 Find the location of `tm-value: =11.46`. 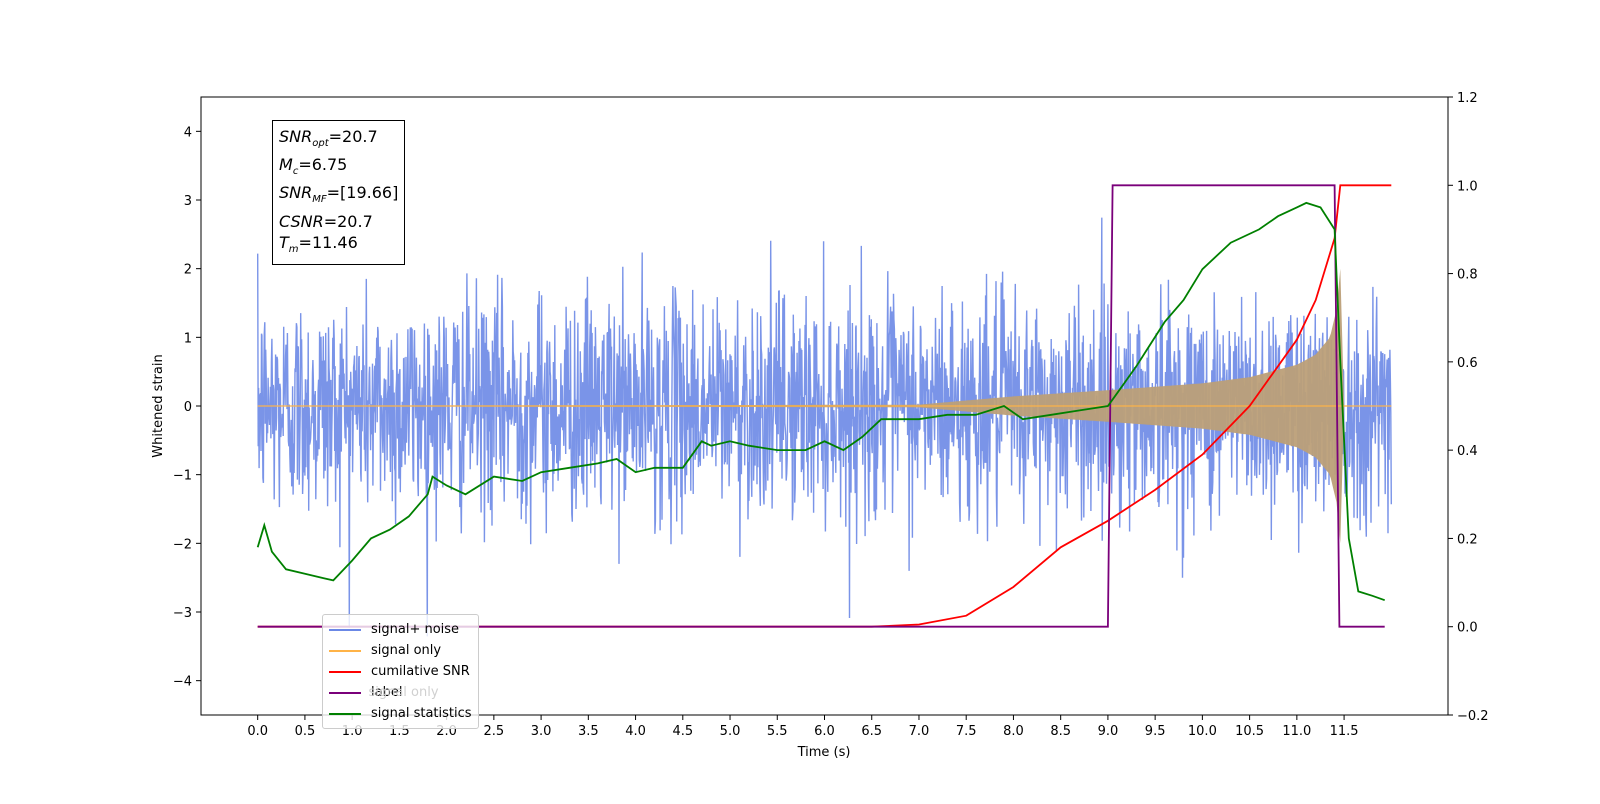

tm-value: =11.46 is located at coordinates (328, 242).